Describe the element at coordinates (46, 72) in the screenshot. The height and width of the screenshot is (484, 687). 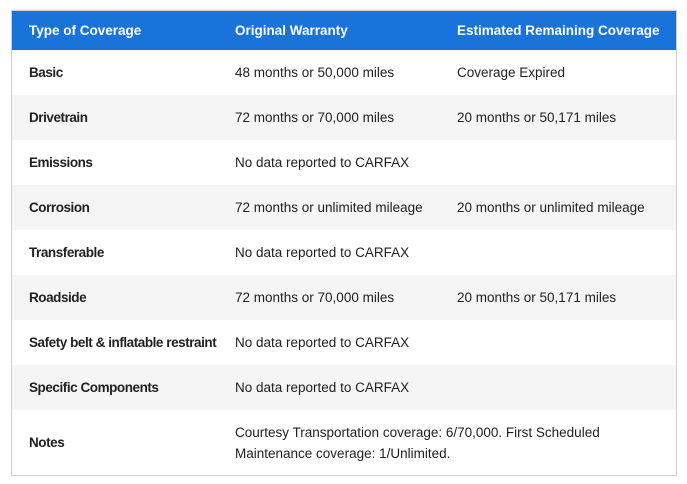
I see `coverage-type: Basic` at that location.